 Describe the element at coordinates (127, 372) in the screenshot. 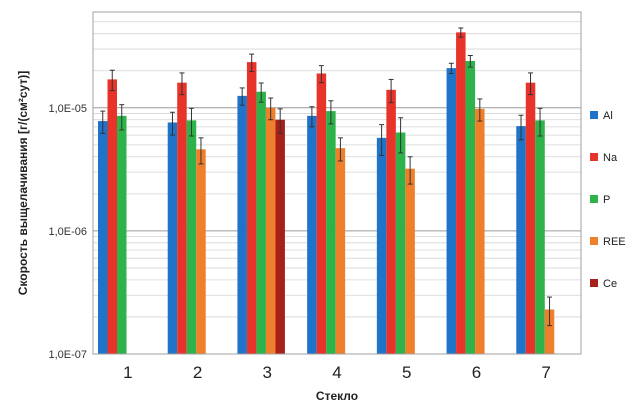

I see `x-tick-label: 1` at that location.